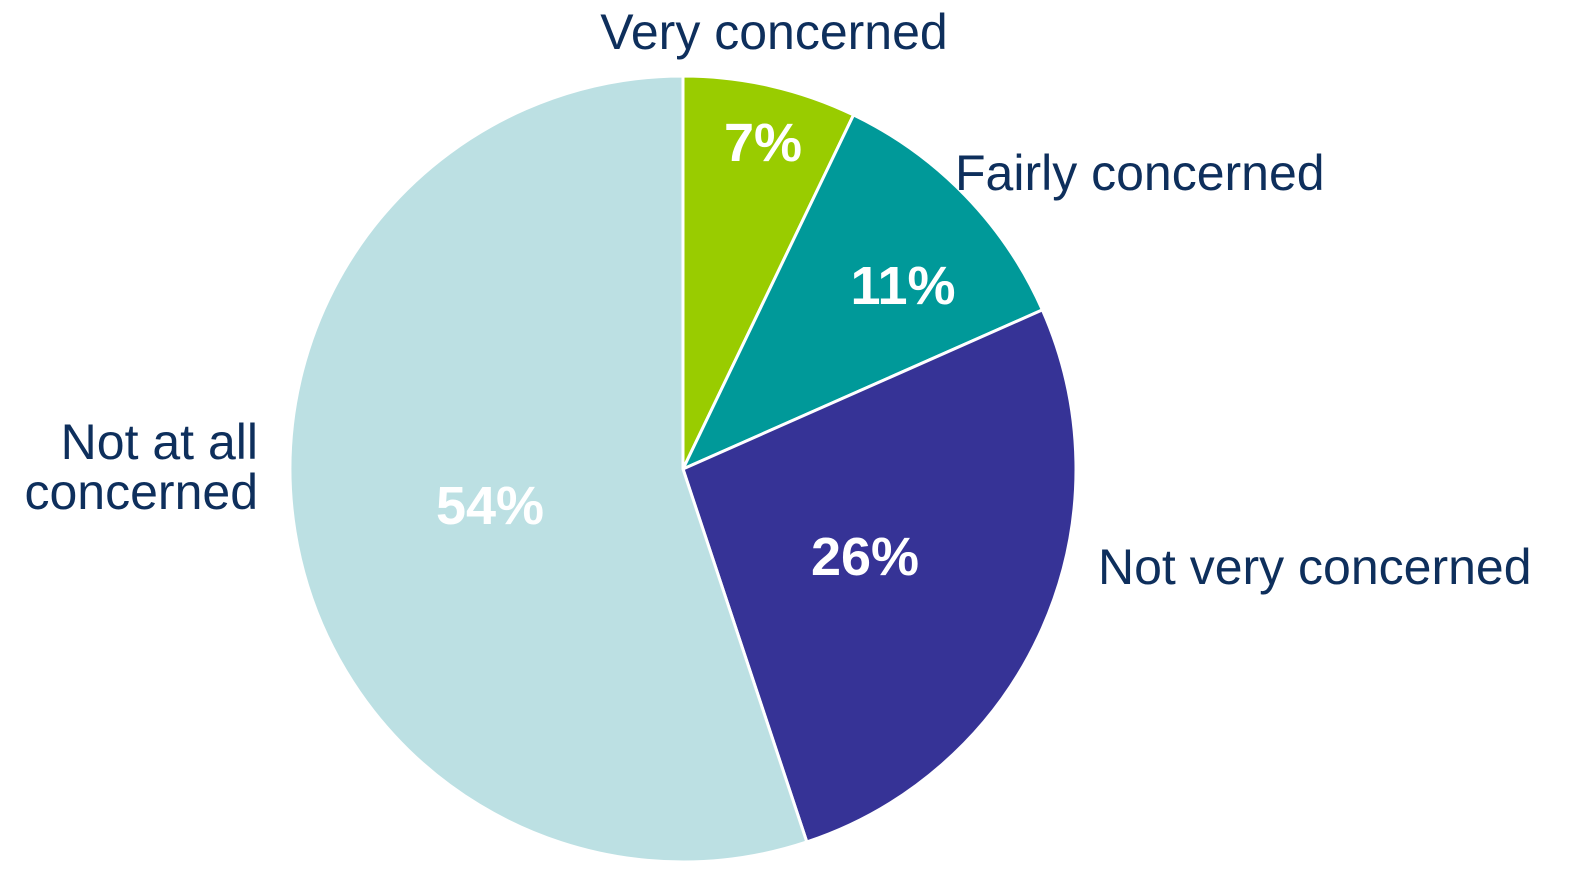 The height and width of the screenshot is (875, 1594). What do you see at coordinates (768, 272) in the screenshot?
I see `pie-slice-very-concerned` at bounding box center [768, 272].